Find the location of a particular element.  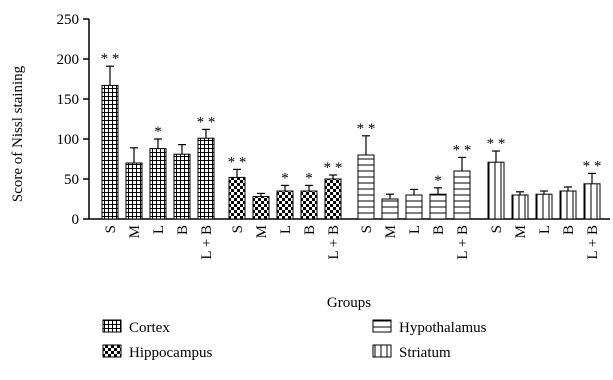

series-hippocampus: * * * * * * is located at coordinates (285, 187).